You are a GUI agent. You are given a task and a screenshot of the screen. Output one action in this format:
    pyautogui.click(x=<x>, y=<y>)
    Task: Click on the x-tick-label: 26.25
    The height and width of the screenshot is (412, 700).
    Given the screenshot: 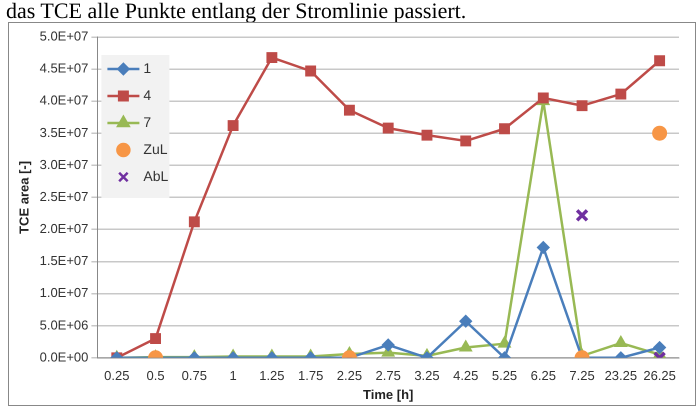 What is the action you would take?
    pyautogui.click(x=659, y=376)
    